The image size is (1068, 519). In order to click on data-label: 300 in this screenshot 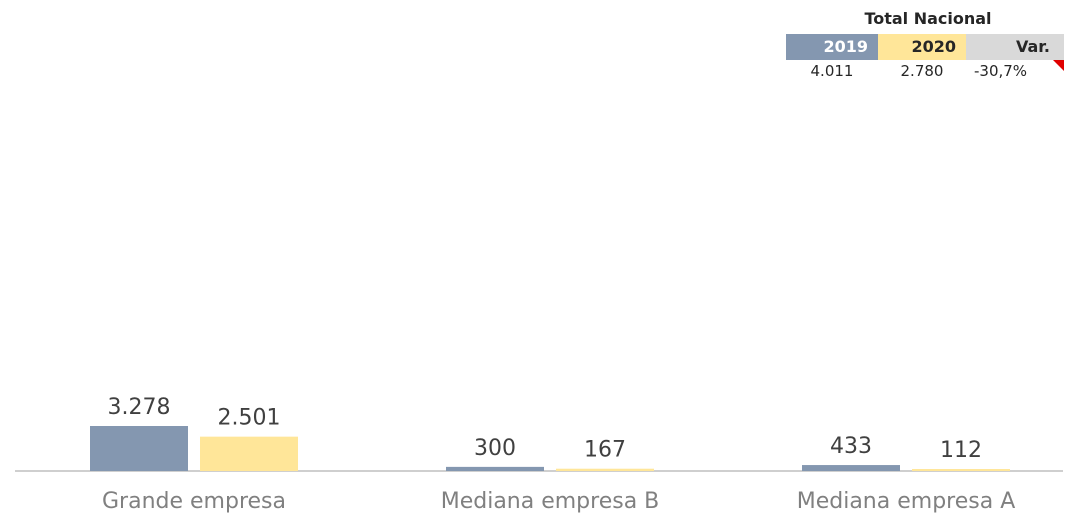, I will do `click(495, 448)`.